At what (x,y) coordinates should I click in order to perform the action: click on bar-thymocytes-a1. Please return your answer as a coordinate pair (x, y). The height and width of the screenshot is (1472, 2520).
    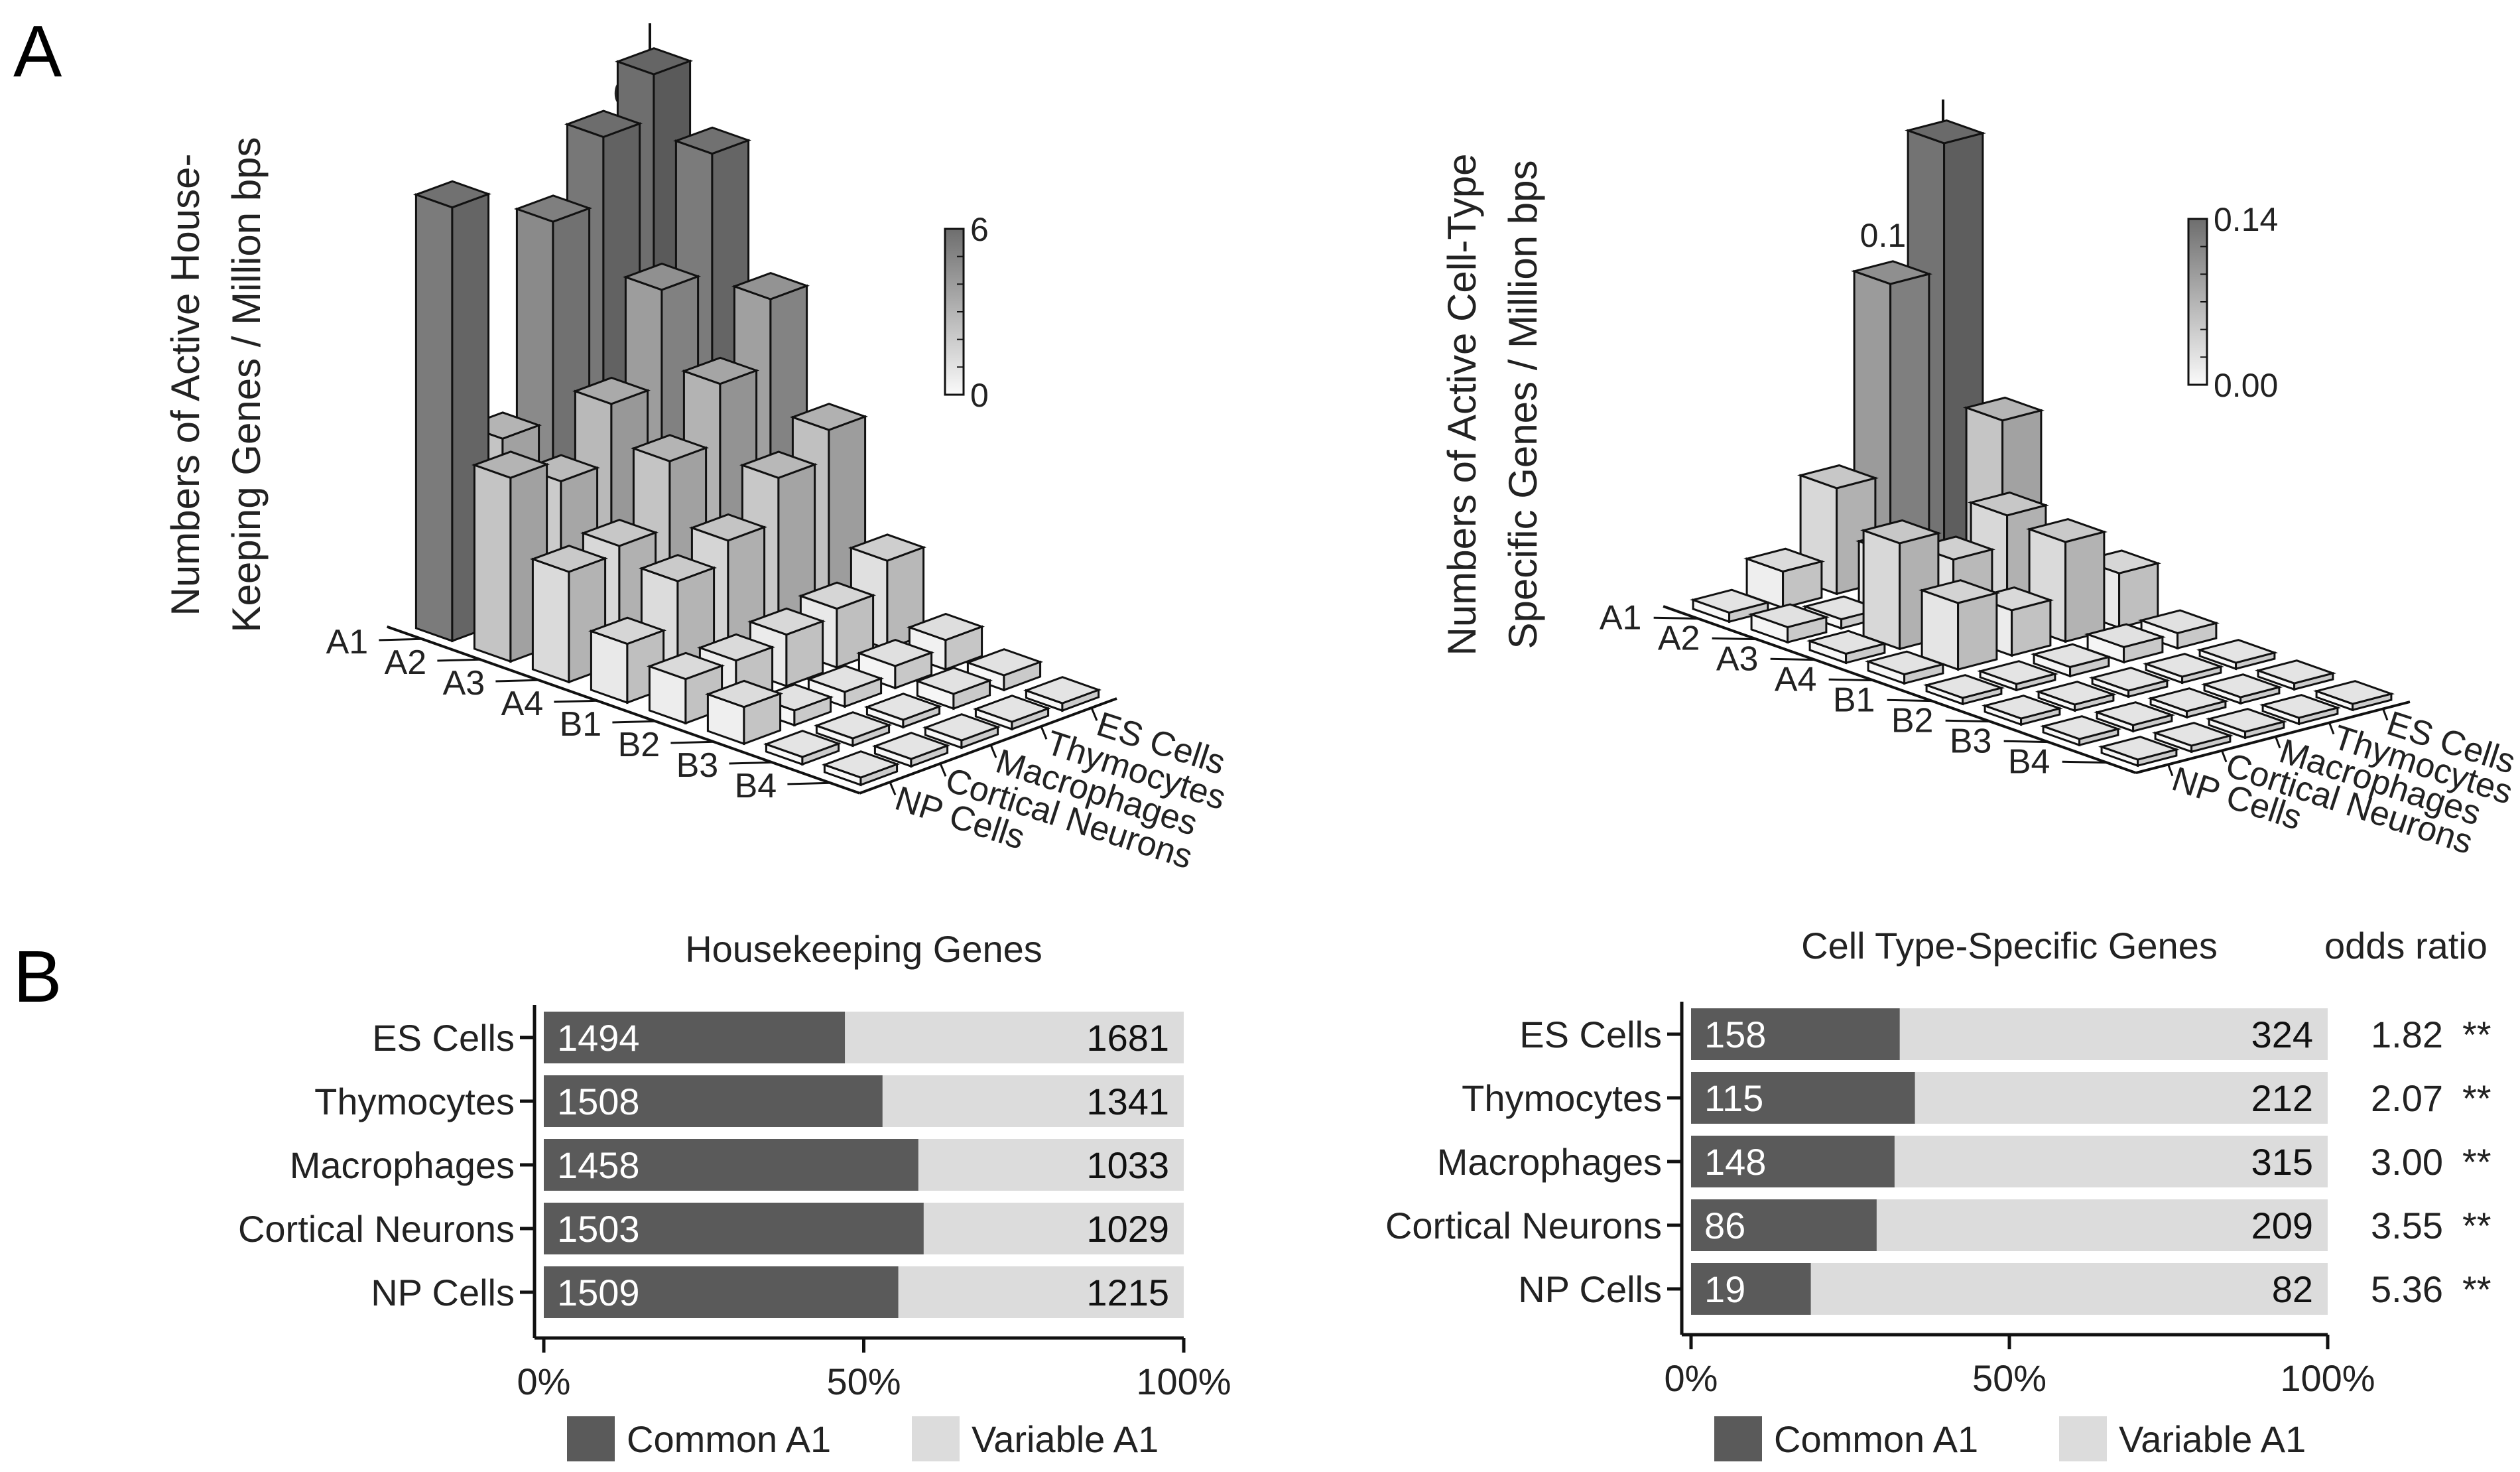
    Looking at the image, I should click on (1891, 421).